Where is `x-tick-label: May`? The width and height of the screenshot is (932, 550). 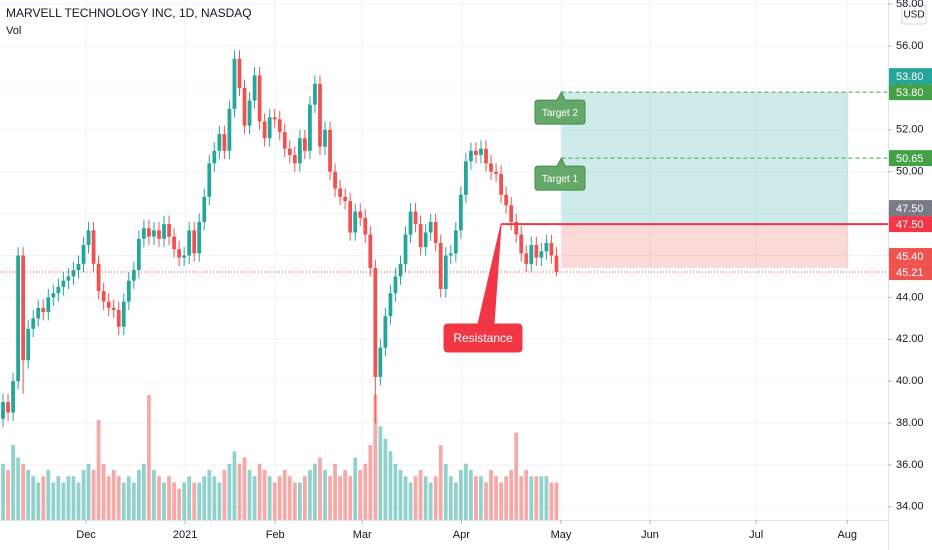
x-tick-label: May is located at coordinates (561, 535).